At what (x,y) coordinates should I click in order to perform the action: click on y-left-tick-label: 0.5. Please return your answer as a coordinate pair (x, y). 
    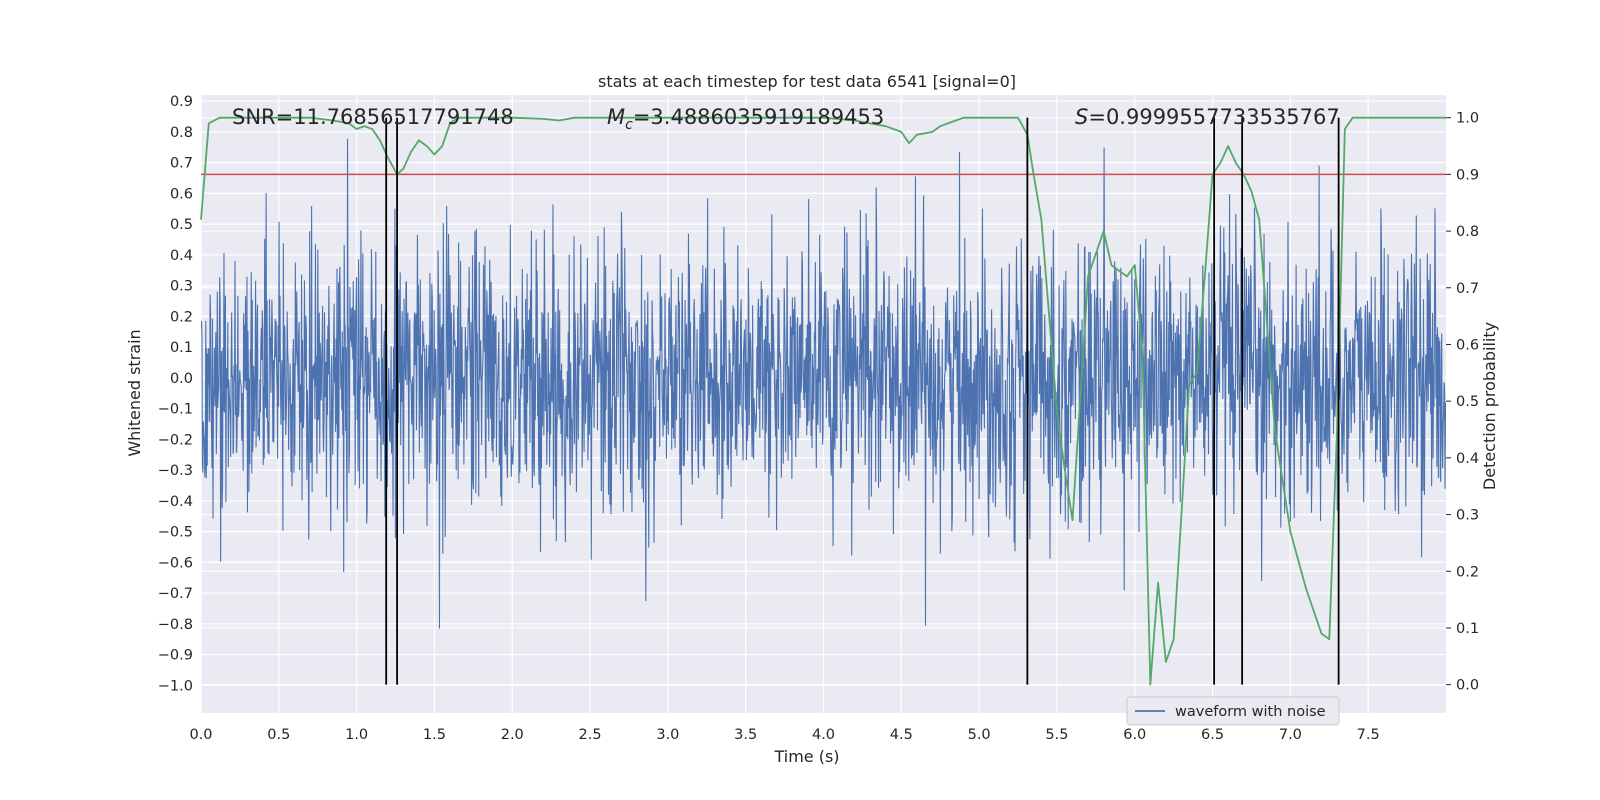
    Looking at the image, I should click on (181, 225).